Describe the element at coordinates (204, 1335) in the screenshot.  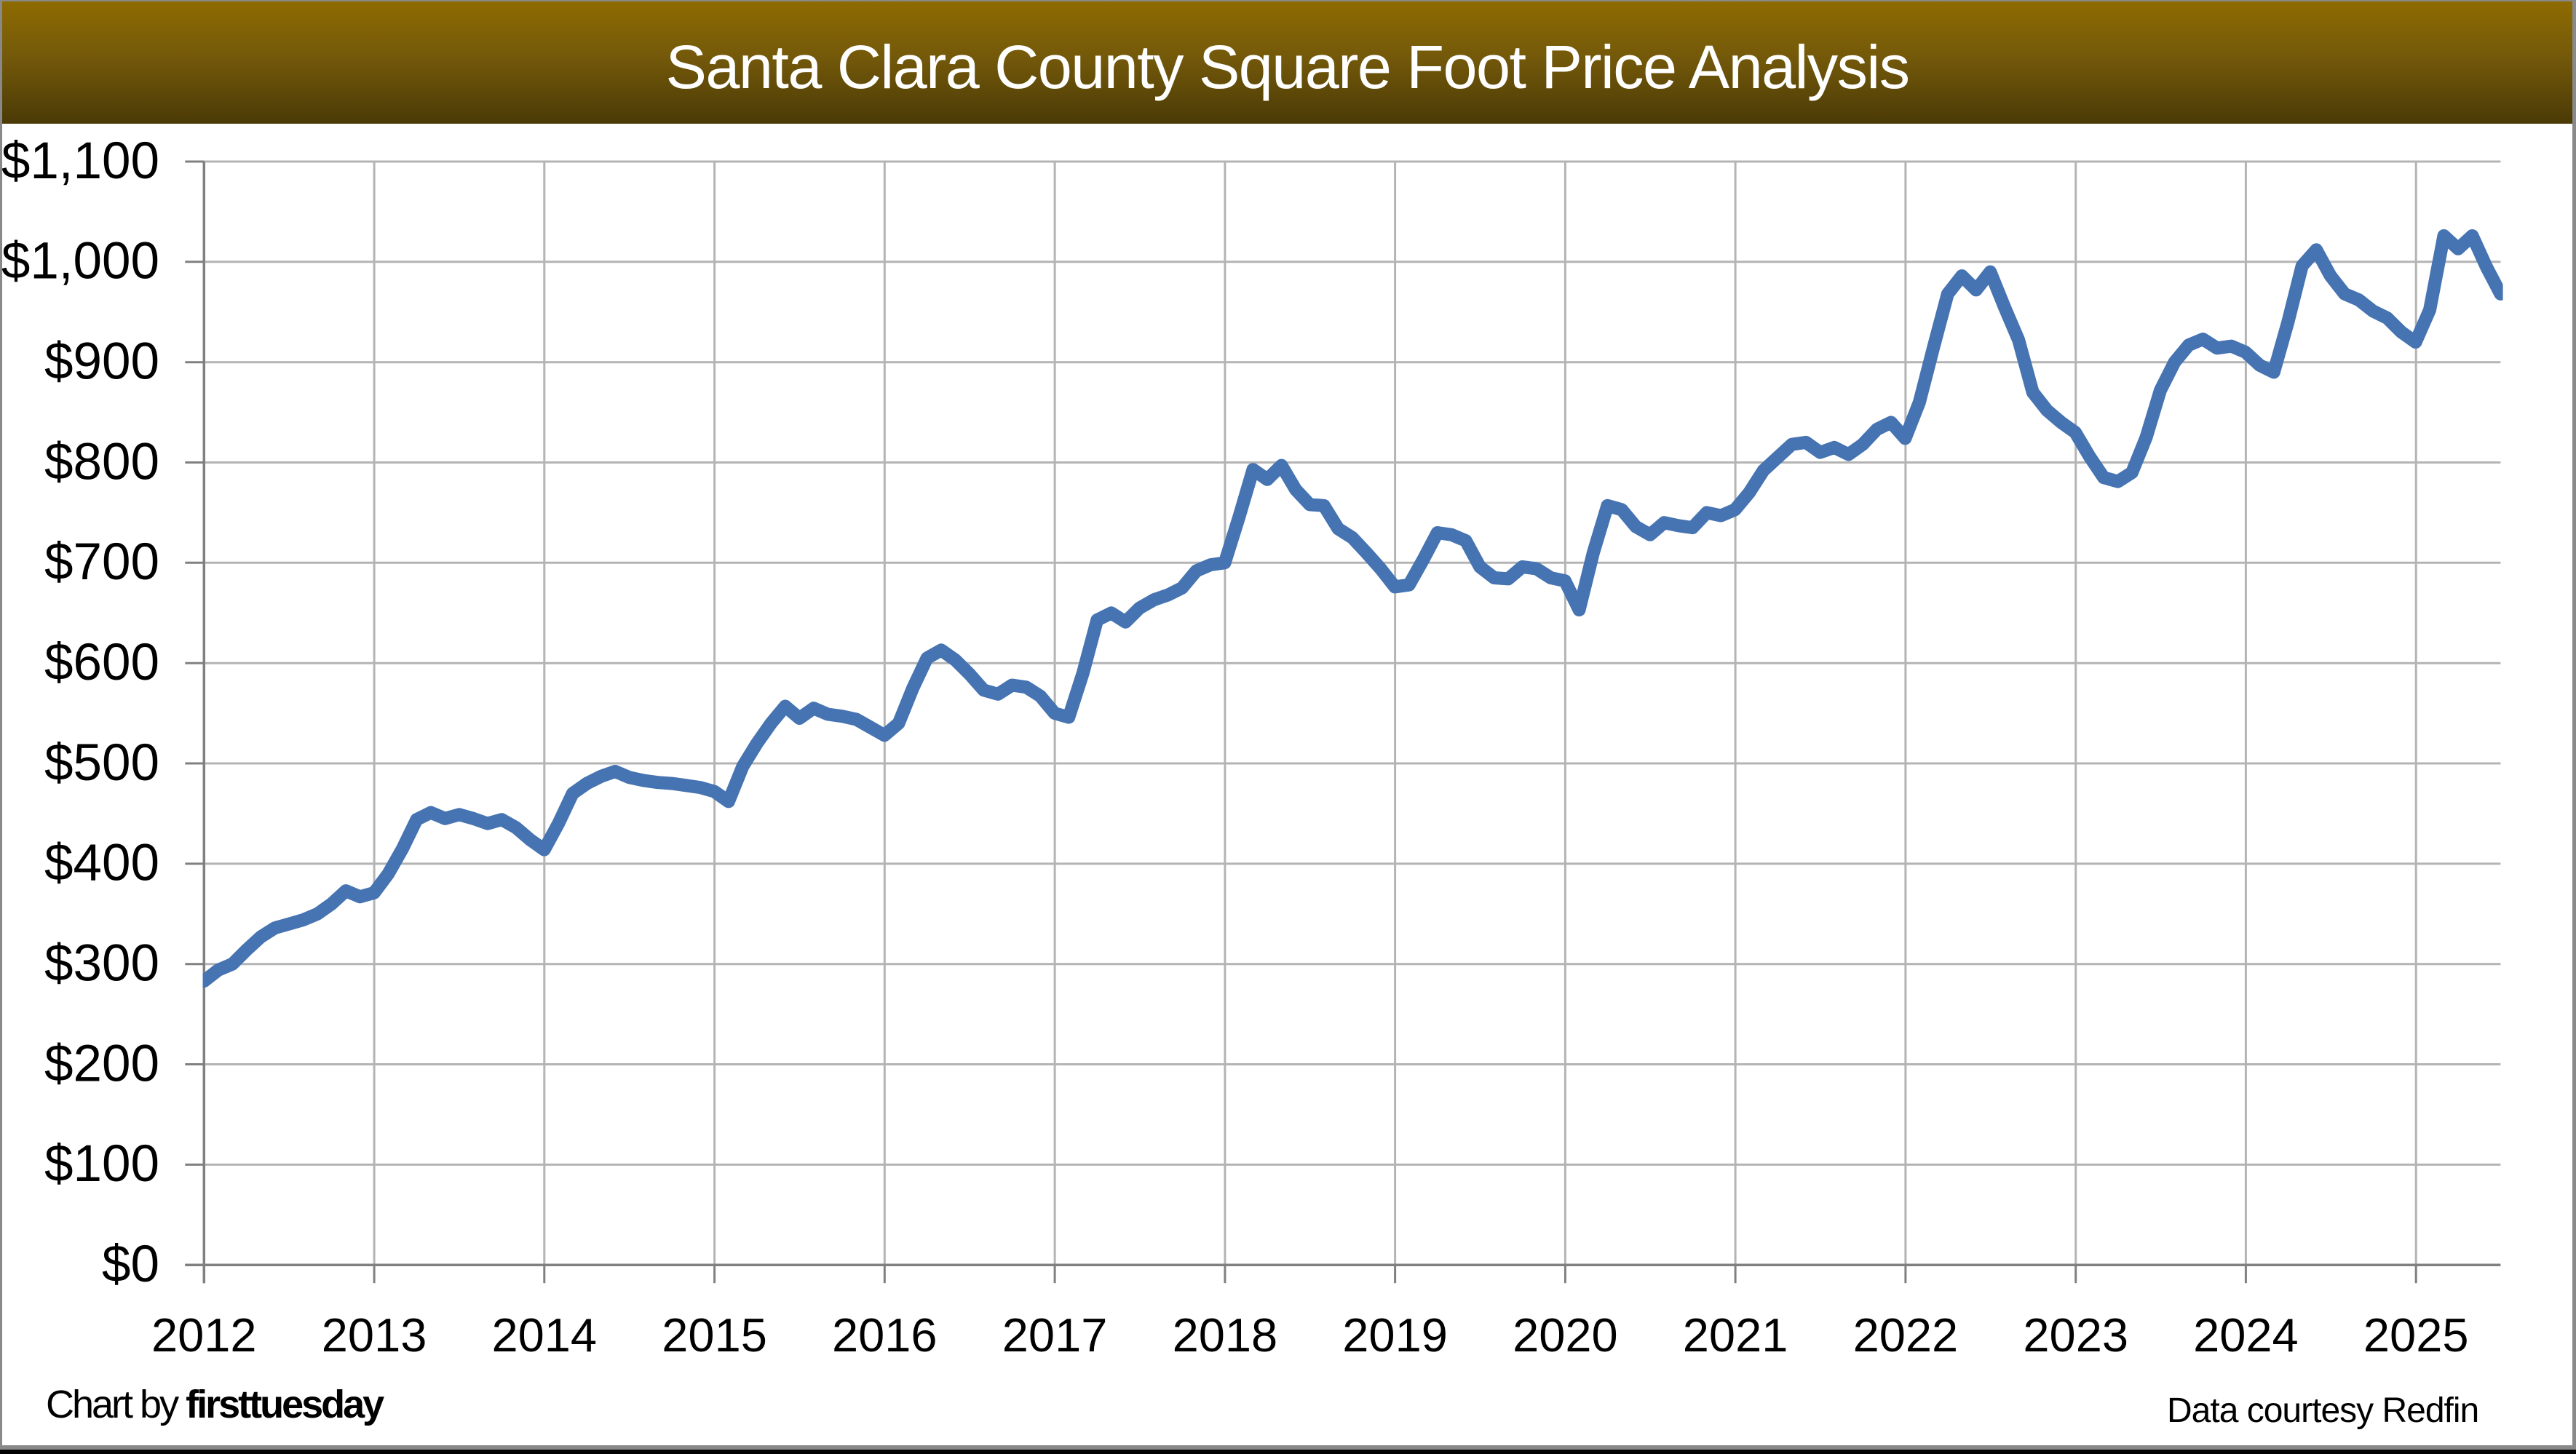
I see `svg-text: 2012` at that location.